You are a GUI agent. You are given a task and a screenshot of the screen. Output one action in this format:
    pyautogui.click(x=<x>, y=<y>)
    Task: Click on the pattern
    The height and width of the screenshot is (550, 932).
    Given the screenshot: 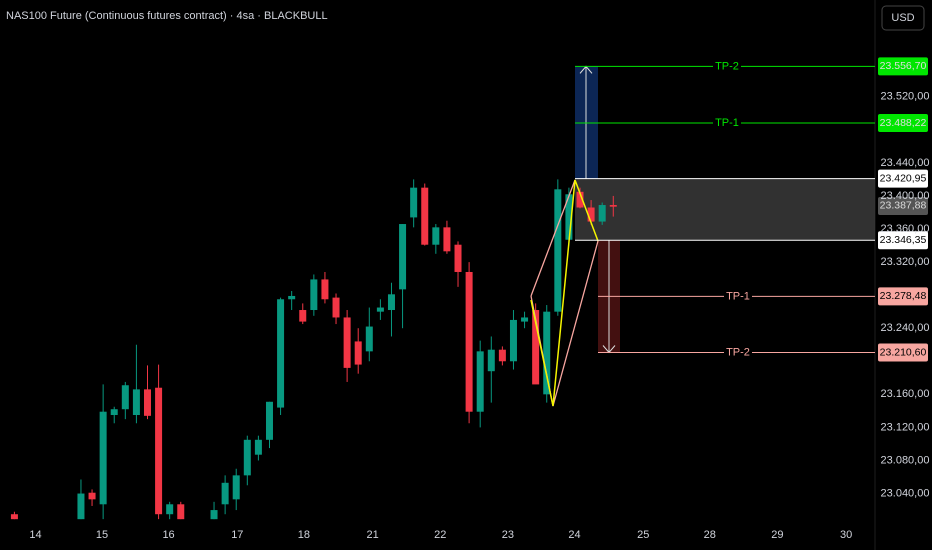 What is the action you would take?
    pyautogui.click(x=564, y=293)
    